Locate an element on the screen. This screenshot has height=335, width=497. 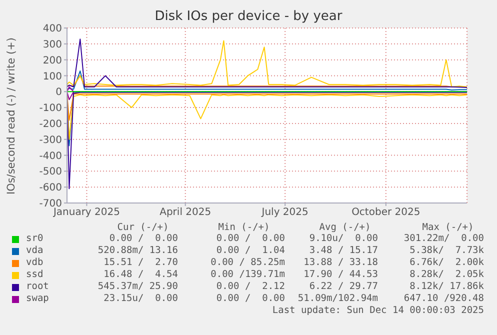
text: 0.00 / 2.12 is located at coordinates (250, 286).